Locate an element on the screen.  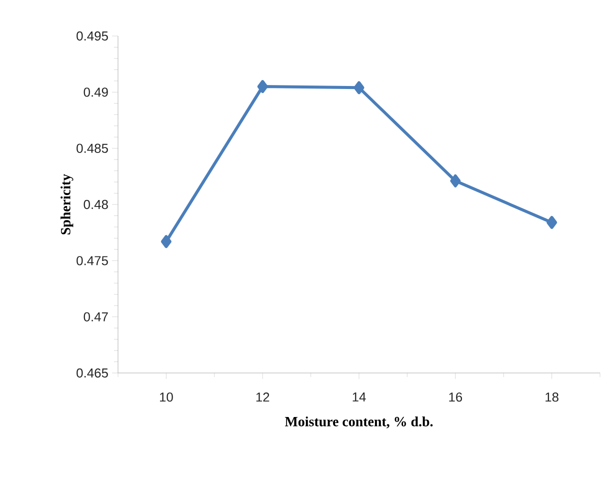
y-tick-label: 0.485 is located at coordinates (92, 148).